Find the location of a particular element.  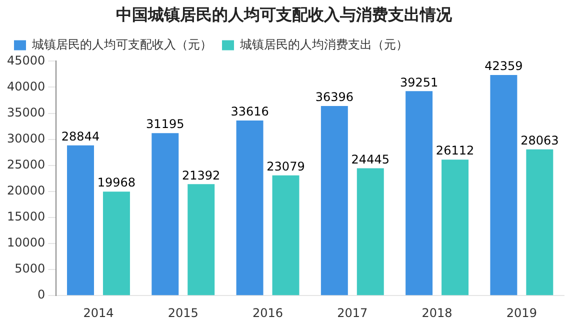

data-label: 36396 is located at coordinates (334, 97).